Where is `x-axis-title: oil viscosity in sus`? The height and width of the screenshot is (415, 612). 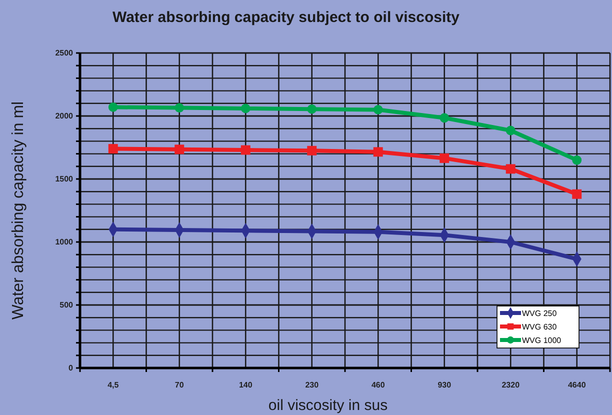 x-axis-title: oil viscosity in sus is located at coordinates (328, 405).